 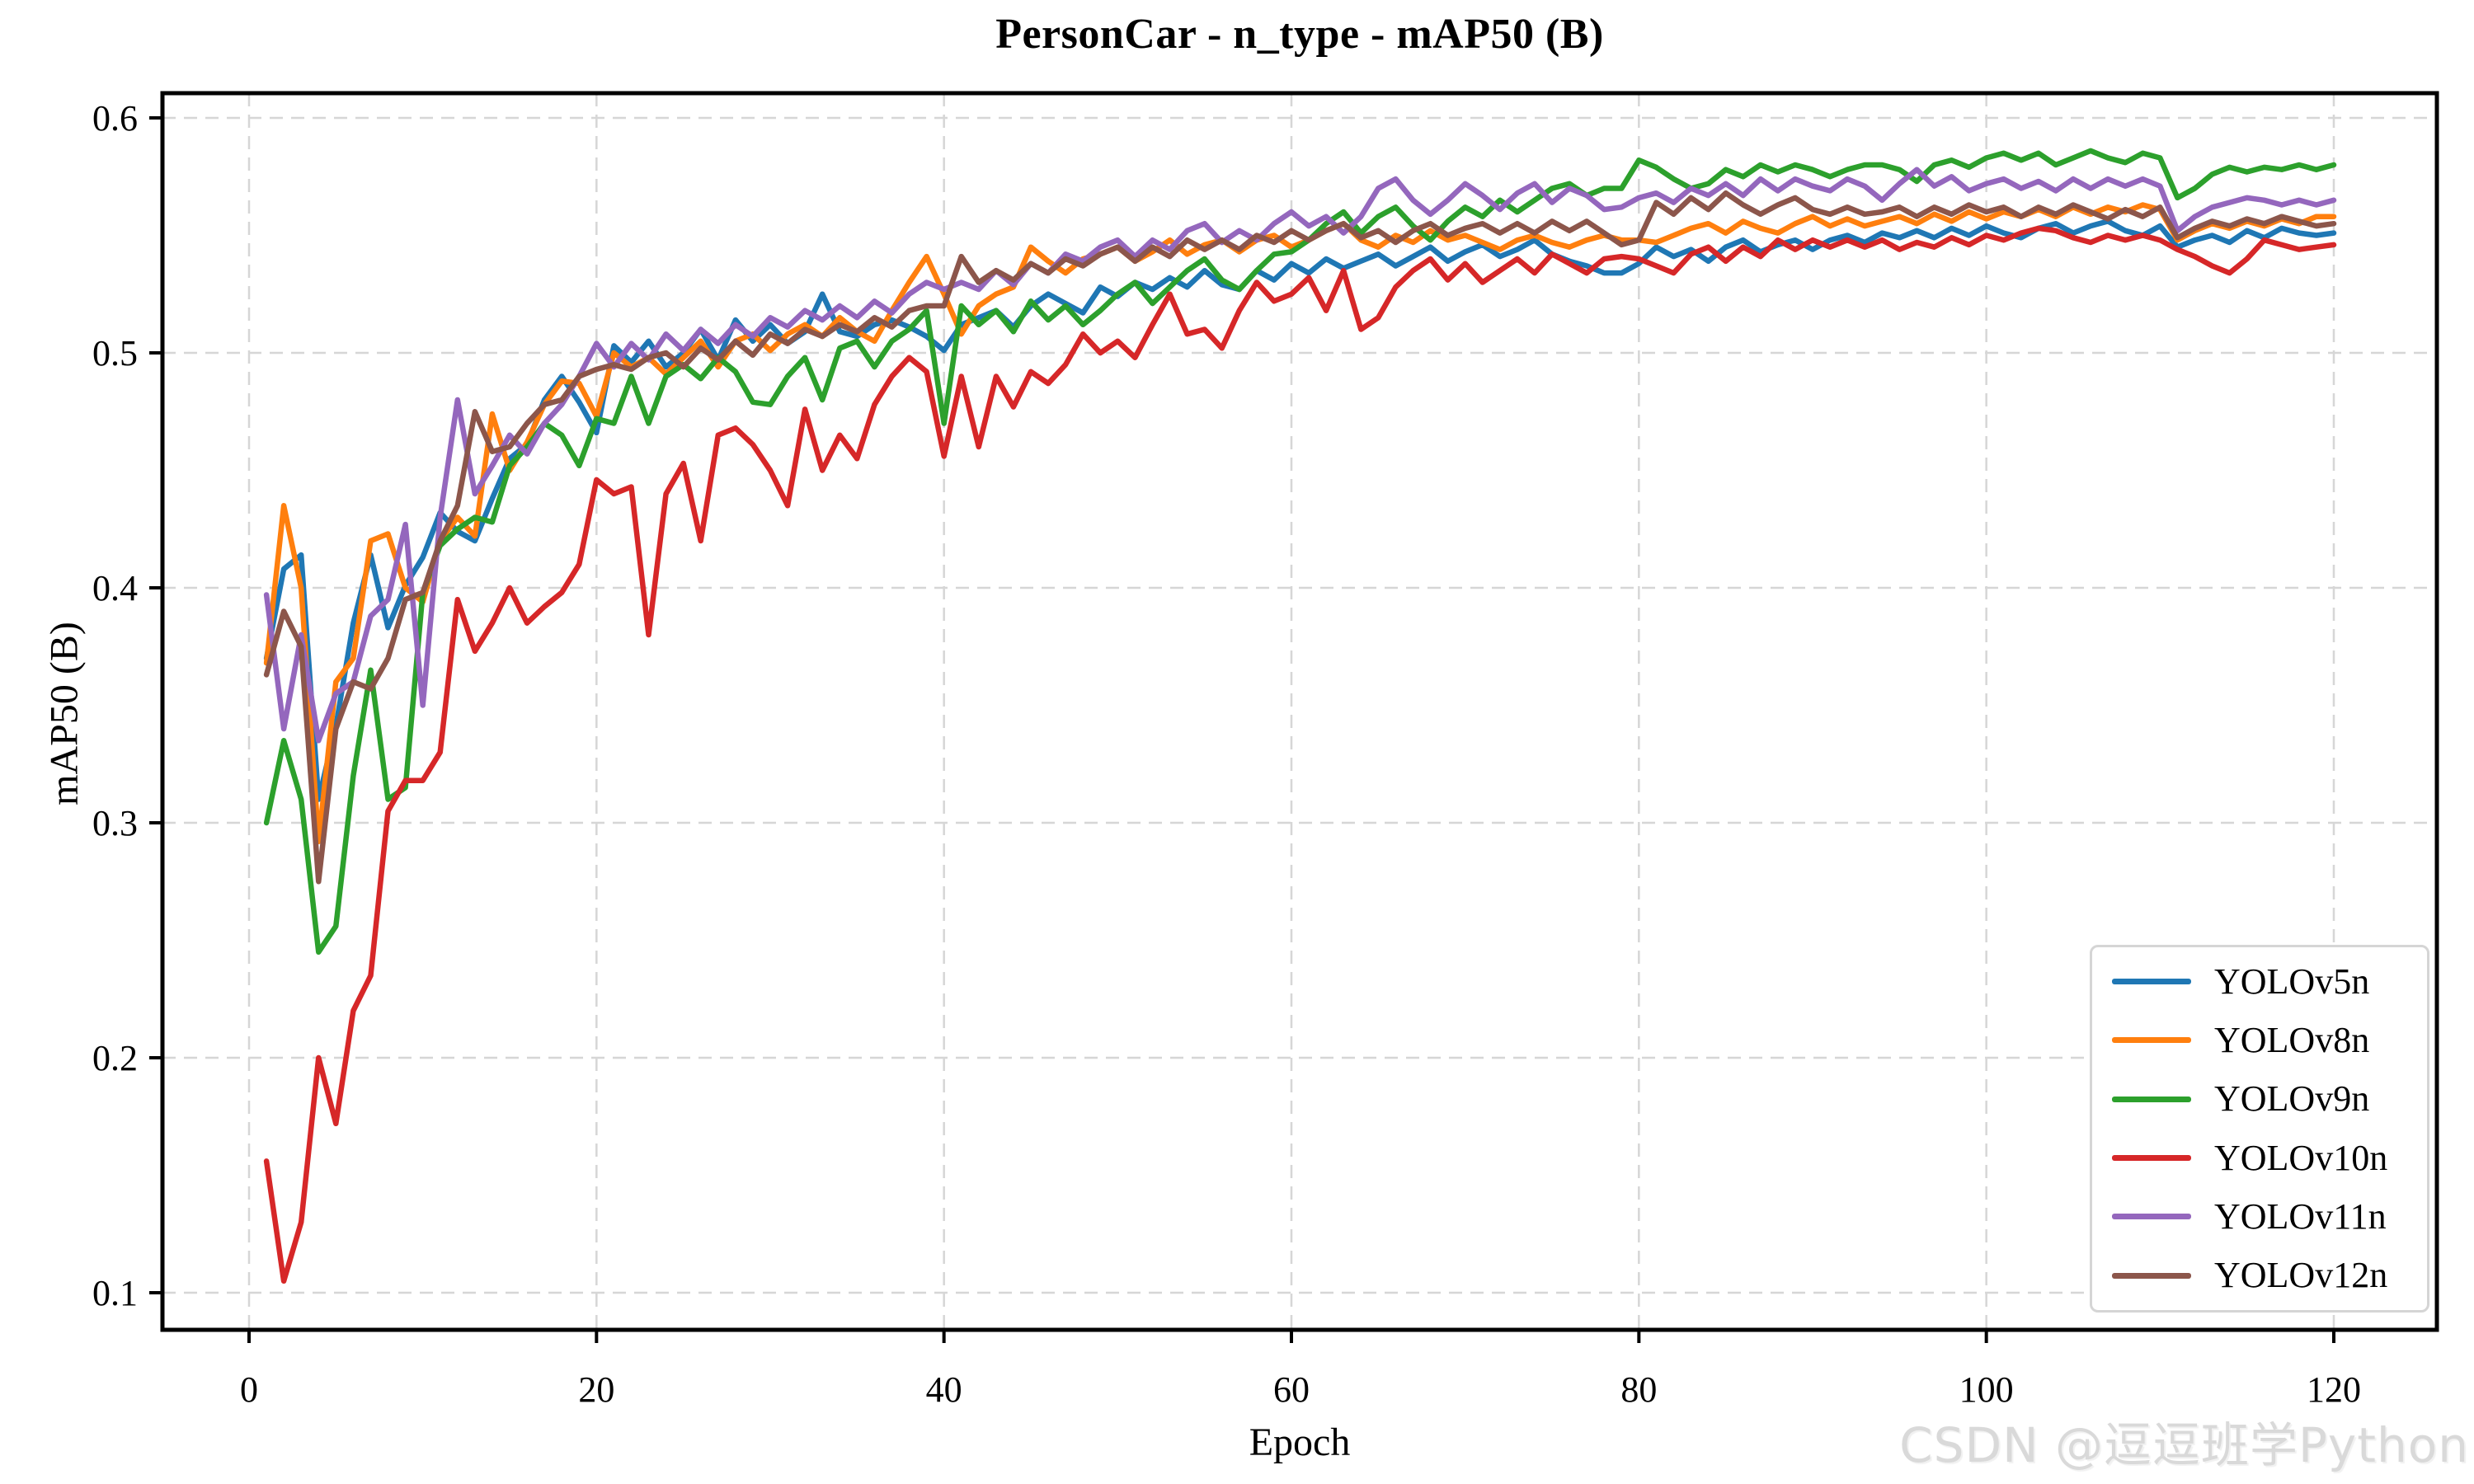 What do you see at coordinates (2301, 1157) in the screenshot?
I see `legend-label: YOLOv10n` at bounding box center [2301, 1157].